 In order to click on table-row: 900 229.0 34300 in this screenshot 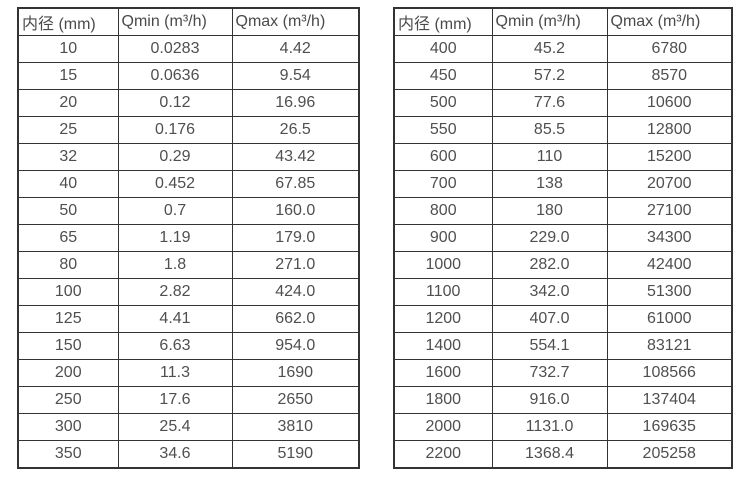, I will do `click(563, 238)`.